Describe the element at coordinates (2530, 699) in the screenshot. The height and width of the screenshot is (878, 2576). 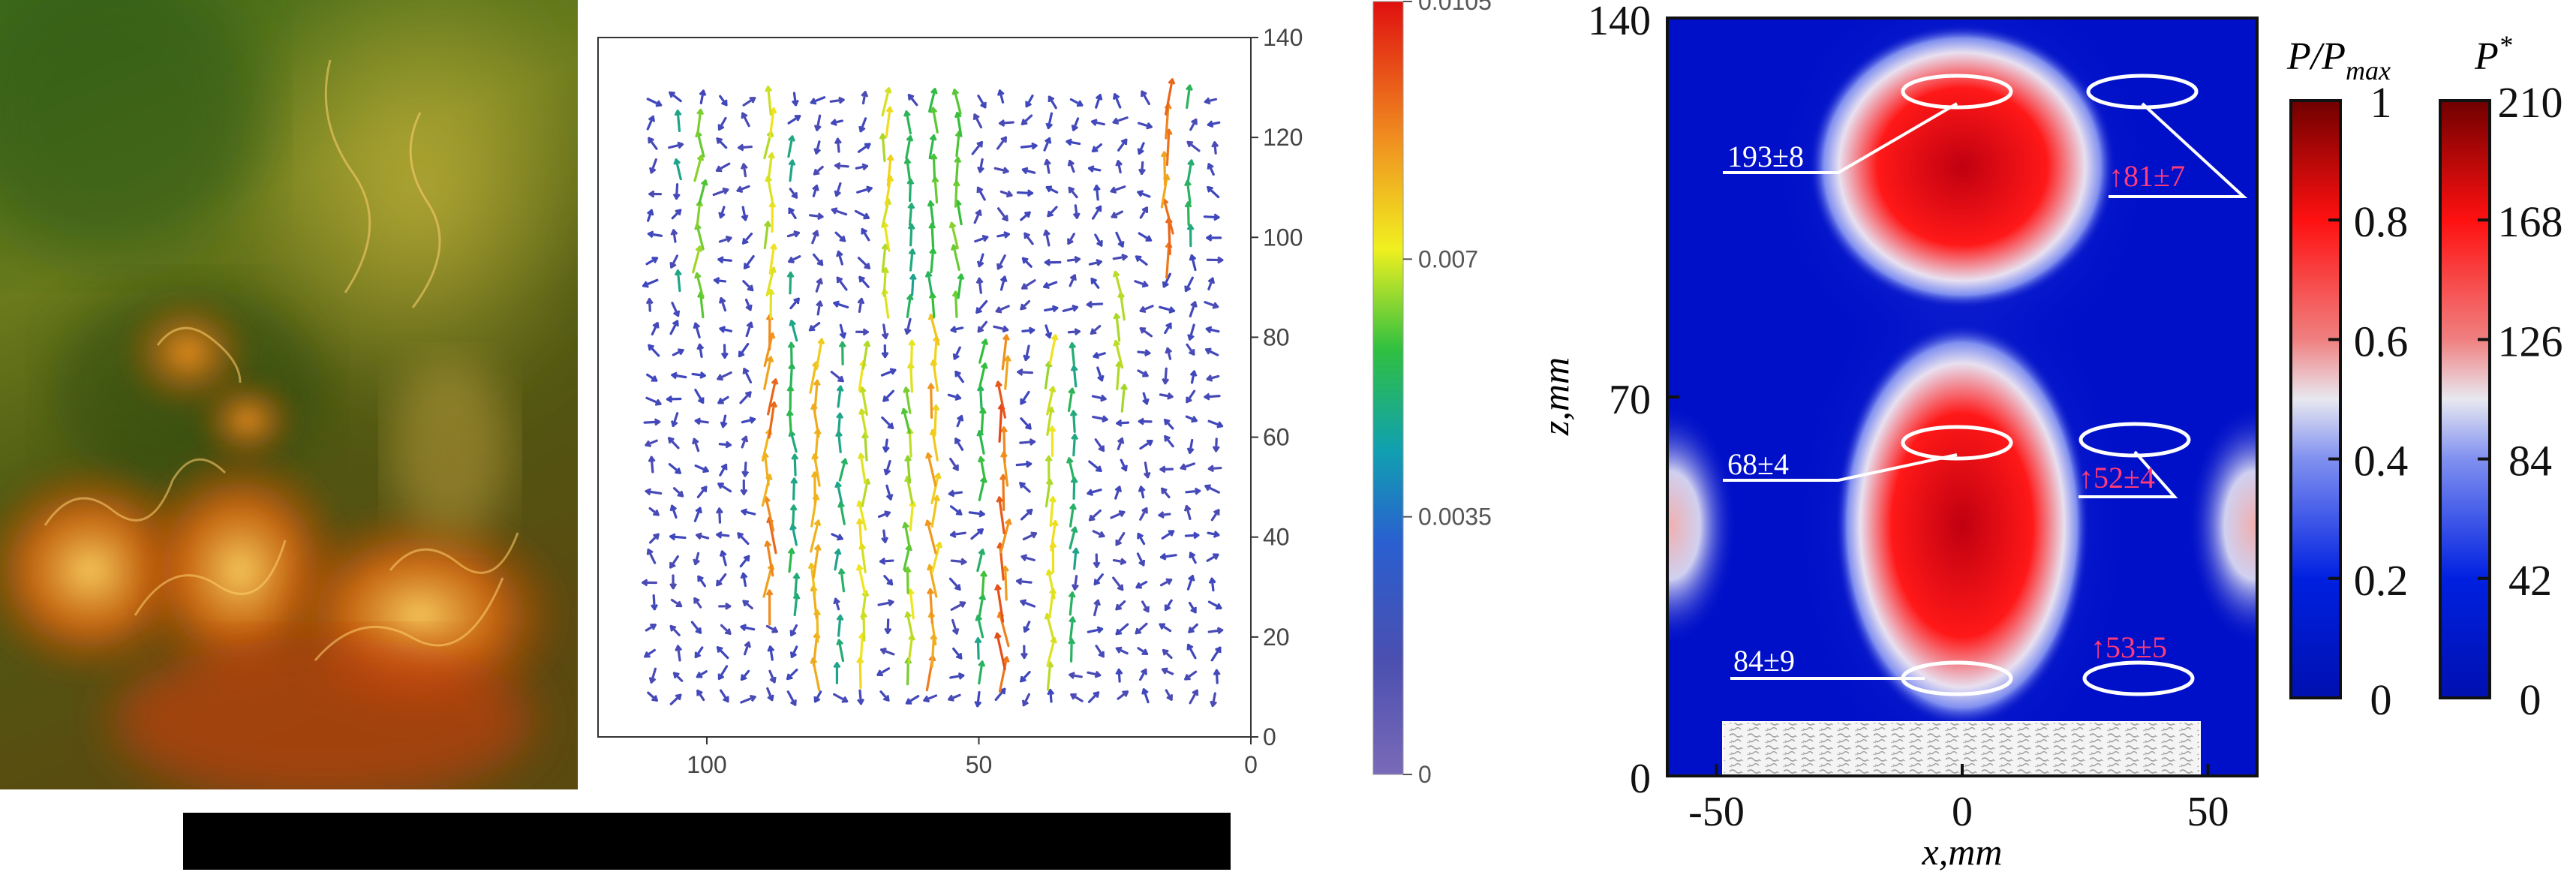
I see `colorbar-tick-label: 0` at that location.